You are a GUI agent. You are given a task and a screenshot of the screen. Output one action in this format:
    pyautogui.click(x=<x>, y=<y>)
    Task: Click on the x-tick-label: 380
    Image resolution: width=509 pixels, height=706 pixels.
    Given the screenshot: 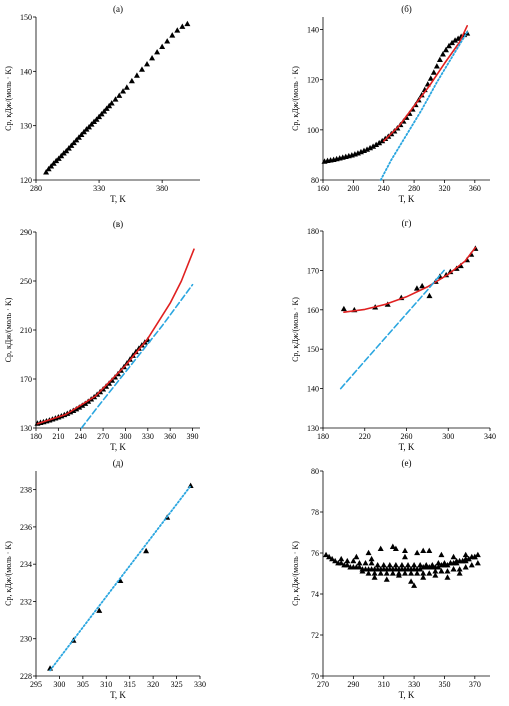 What is the action you would take?
    pyautogui.click(x=162, y=188)
    